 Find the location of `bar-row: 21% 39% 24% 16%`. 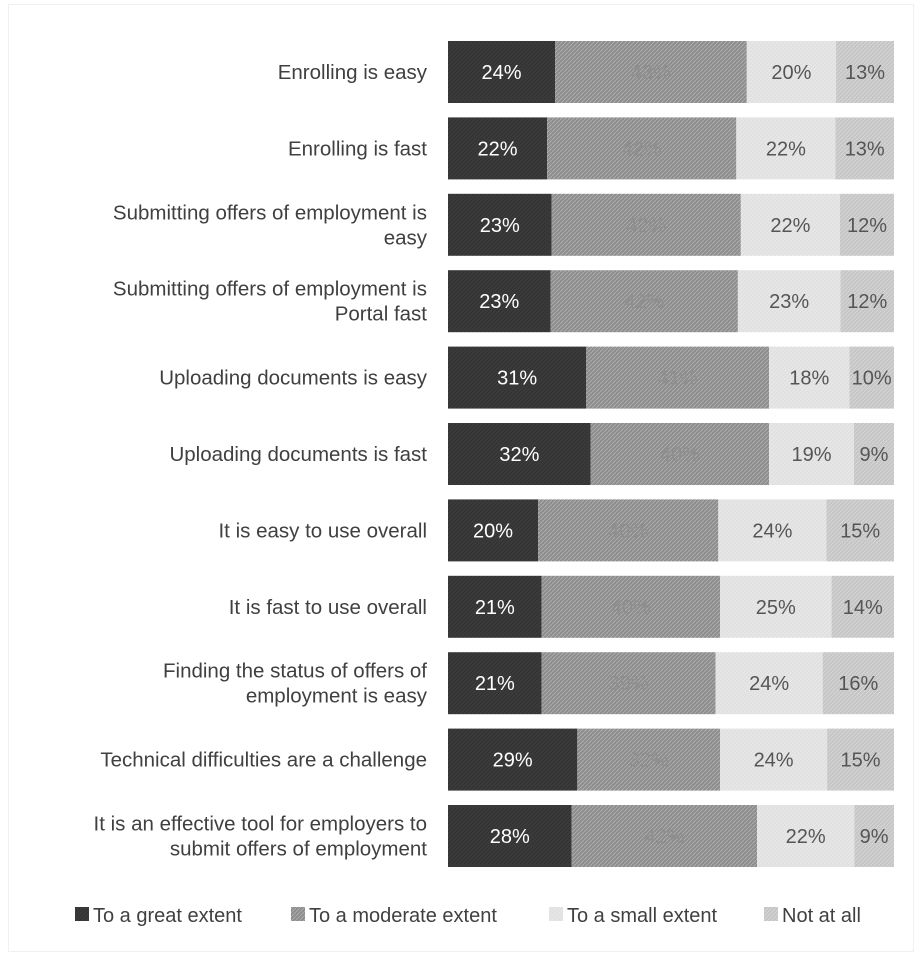

bar-row: 21% 39% 24% 16% is located at coordinates (671, 683).